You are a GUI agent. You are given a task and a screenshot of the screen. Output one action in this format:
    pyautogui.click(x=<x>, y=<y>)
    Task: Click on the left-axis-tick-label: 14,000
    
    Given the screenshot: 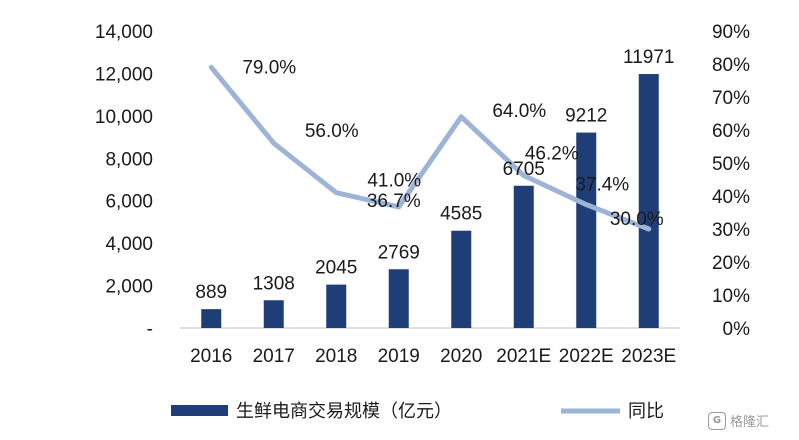 What is the action you would take?
    pyautogui.click(x=124, y=32)
    